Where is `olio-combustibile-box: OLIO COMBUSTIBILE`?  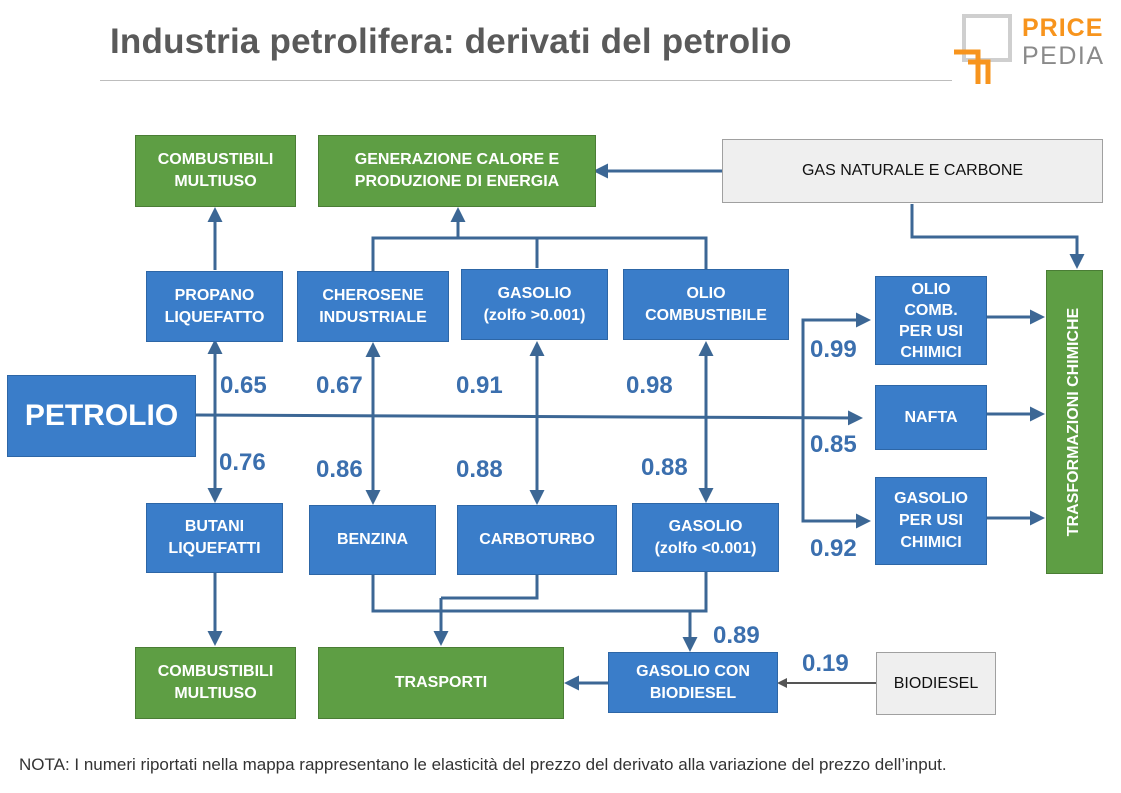 olio-combustibile-box: OLIO COMBUSTIBILE is located at coordinates (706, 304).